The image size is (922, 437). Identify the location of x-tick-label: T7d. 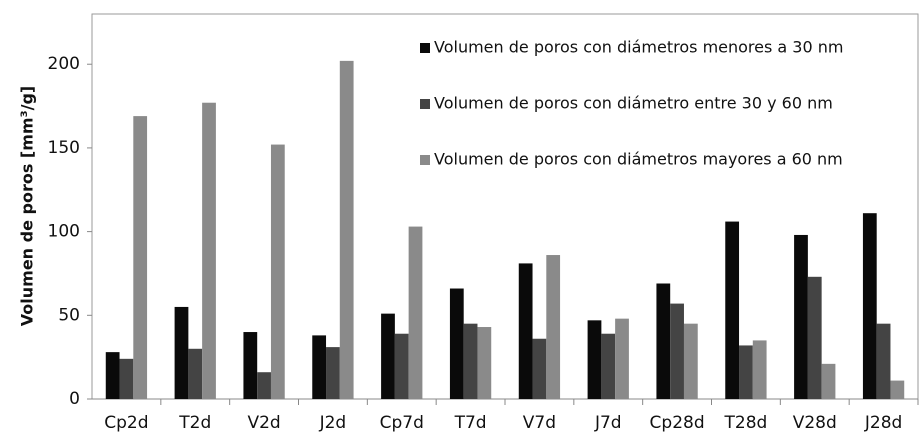
(470, 423).